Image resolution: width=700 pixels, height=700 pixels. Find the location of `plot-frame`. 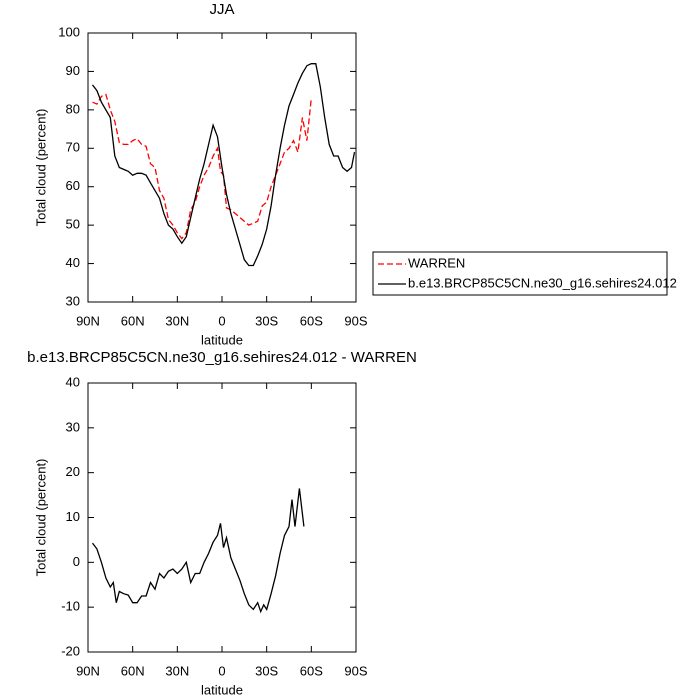

plot-frame is located at coordinates (222, 517).